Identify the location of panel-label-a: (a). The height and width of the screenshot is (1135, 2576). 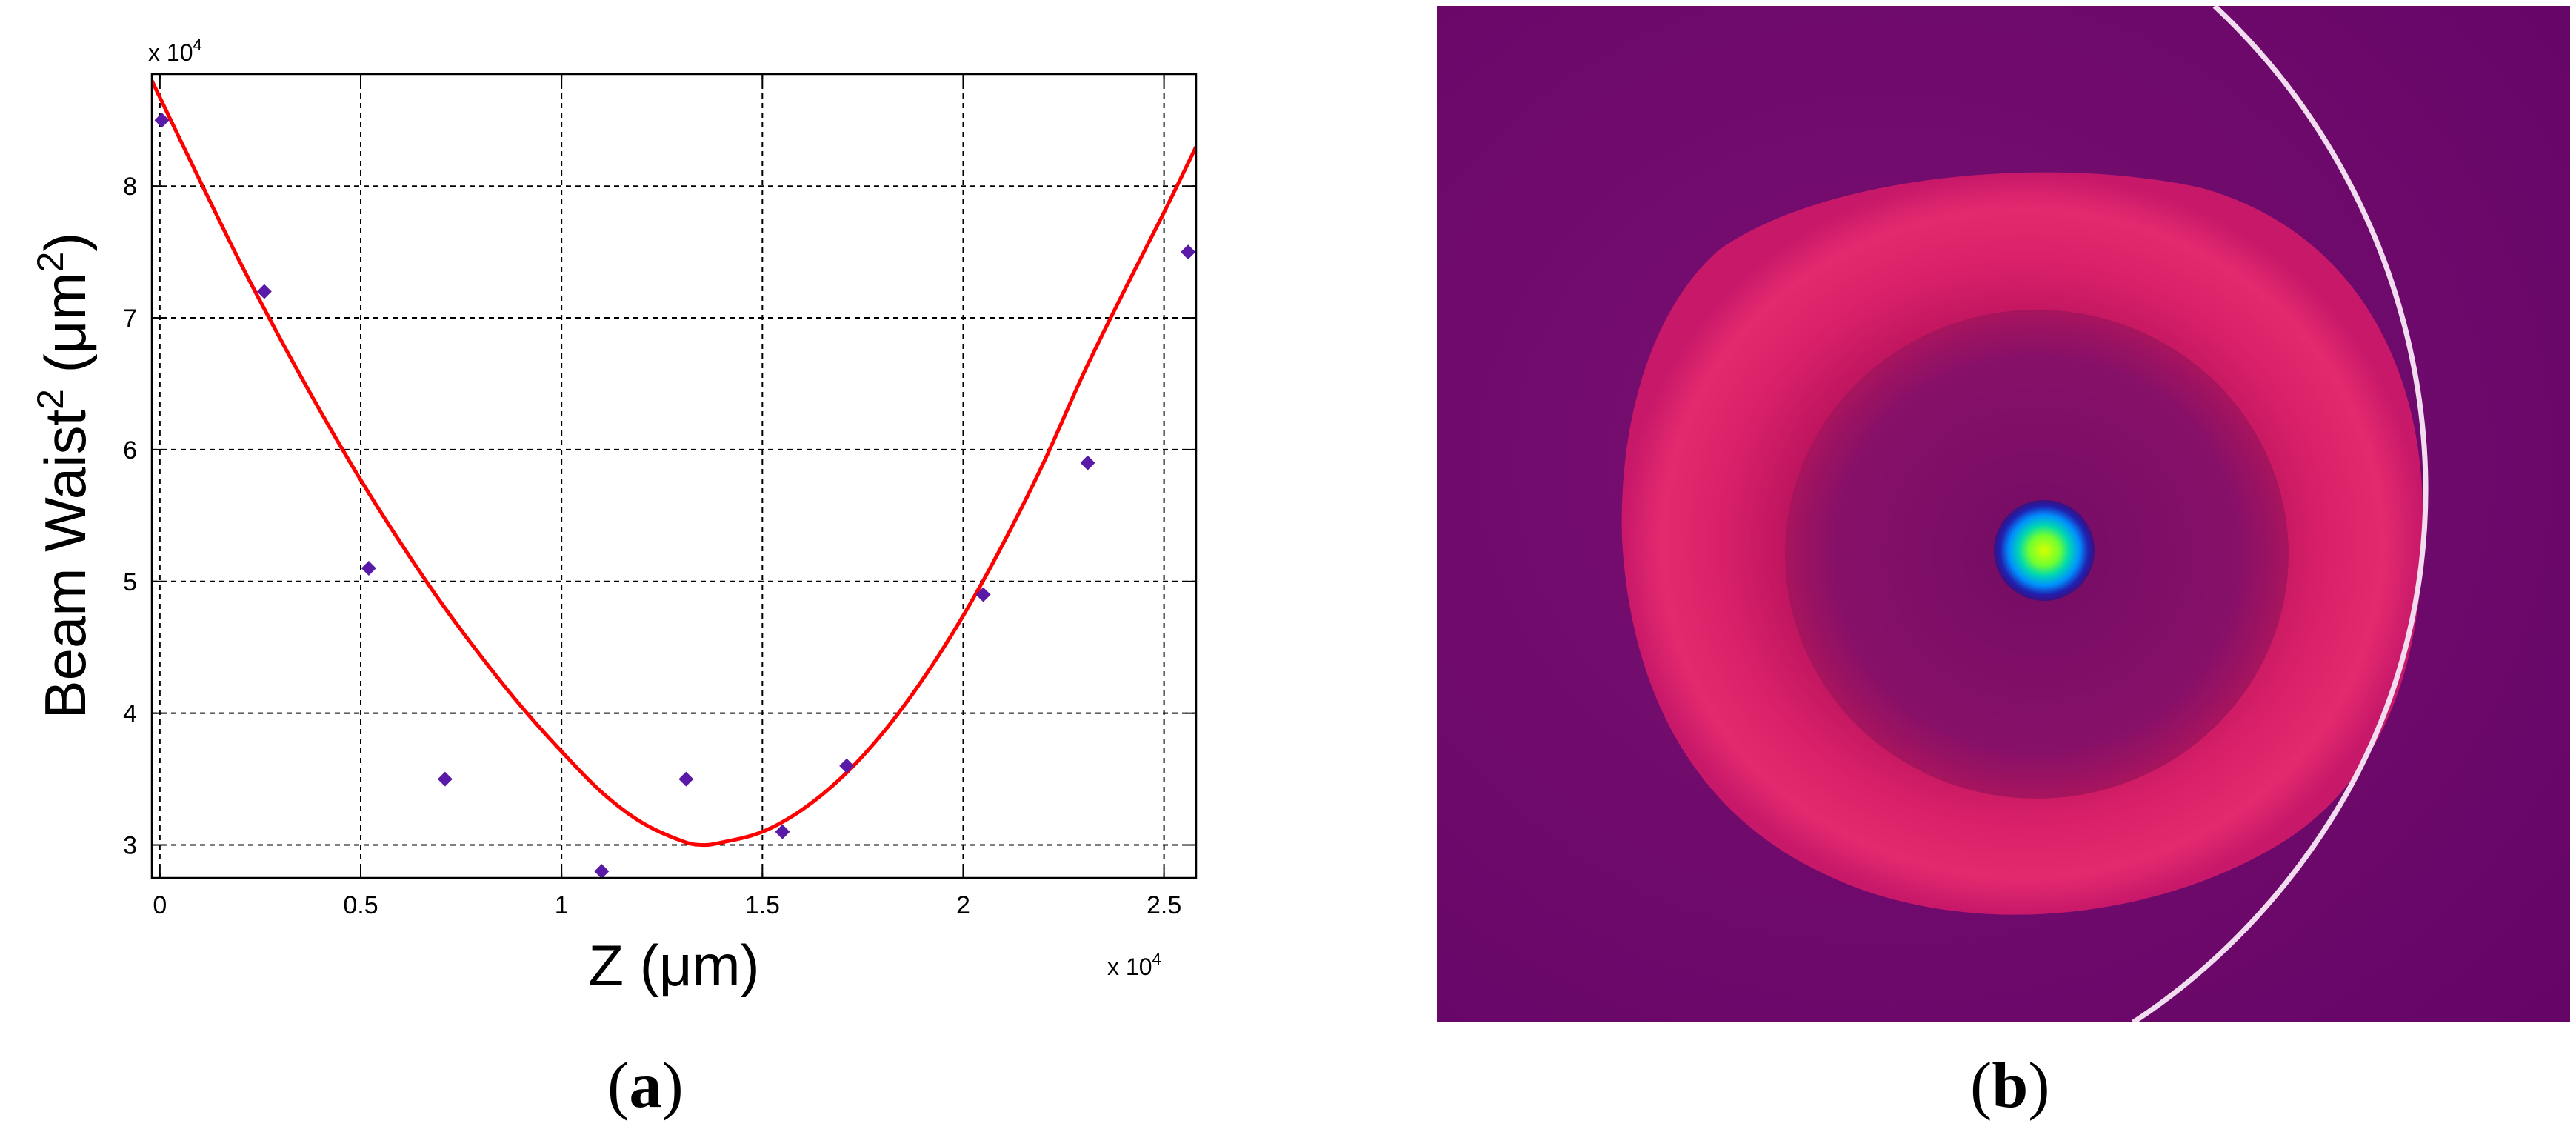
(645, 1086).